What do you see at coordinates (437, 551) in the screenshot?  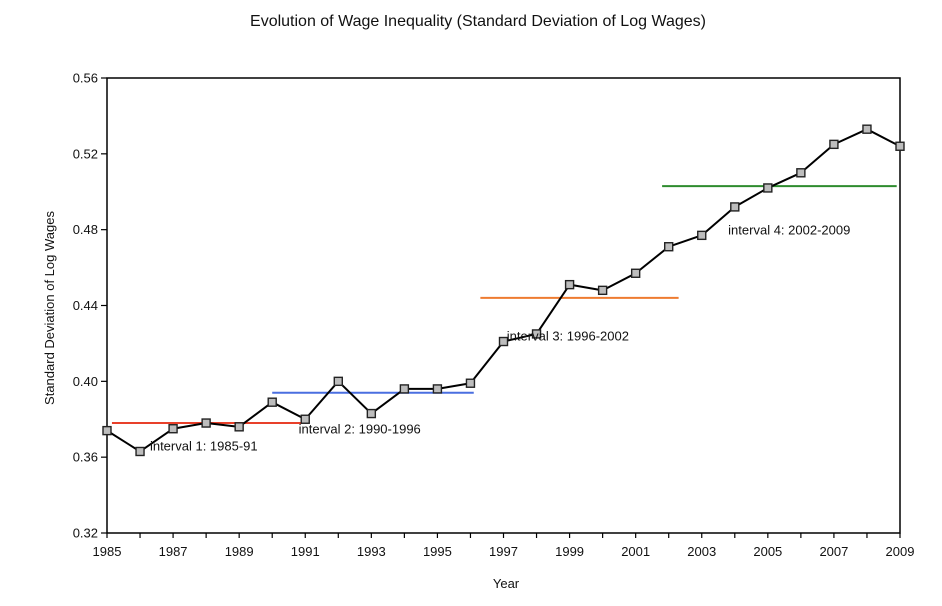 I see `x-tick-label: 1995` at bounding box center [437, 551].